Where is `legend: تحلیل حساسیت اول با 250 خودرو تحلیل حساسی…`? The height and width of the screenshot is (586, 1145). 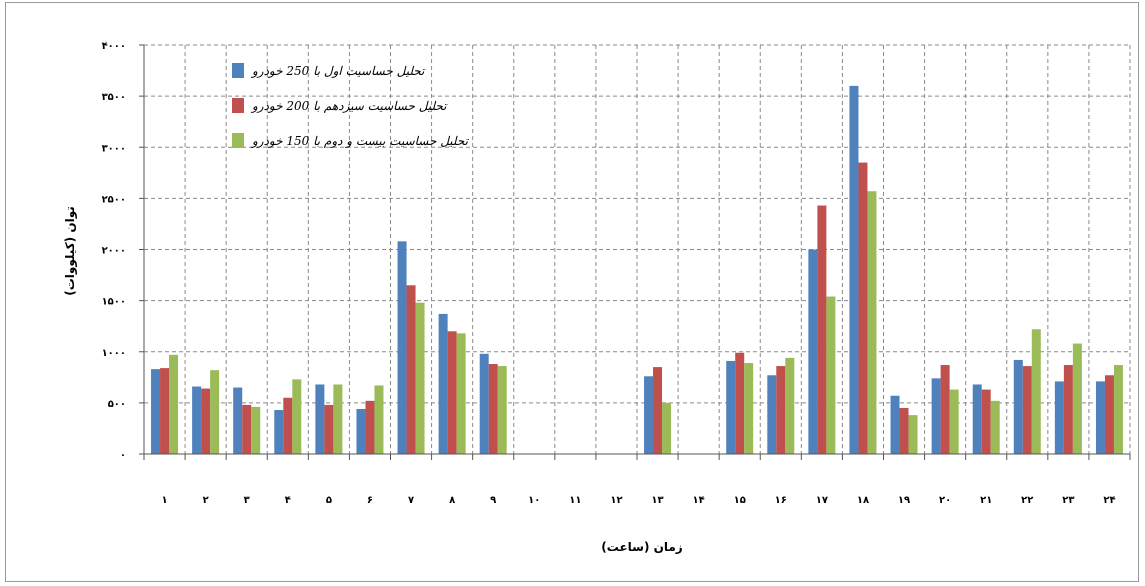
legend: تحلیل حساسیت اول با 250 خودرو تحلیل حساسی… is located at coordinates (351, 105).